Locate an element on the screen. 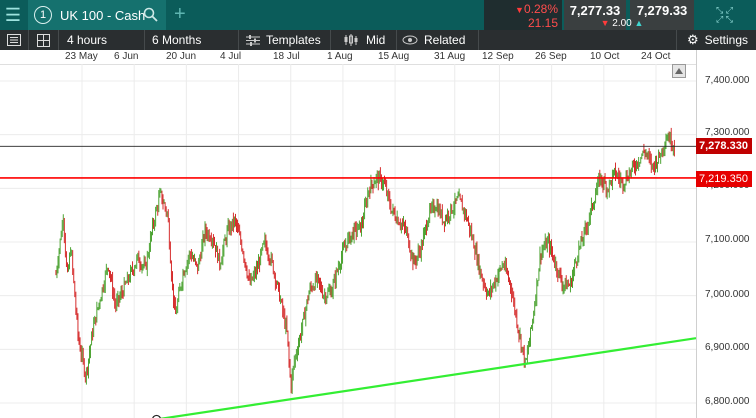 Image resolution: width=756 pixels, height=418 pixels. horizontal-line-label: 7,219.350 is located at coordinates (724, 178).